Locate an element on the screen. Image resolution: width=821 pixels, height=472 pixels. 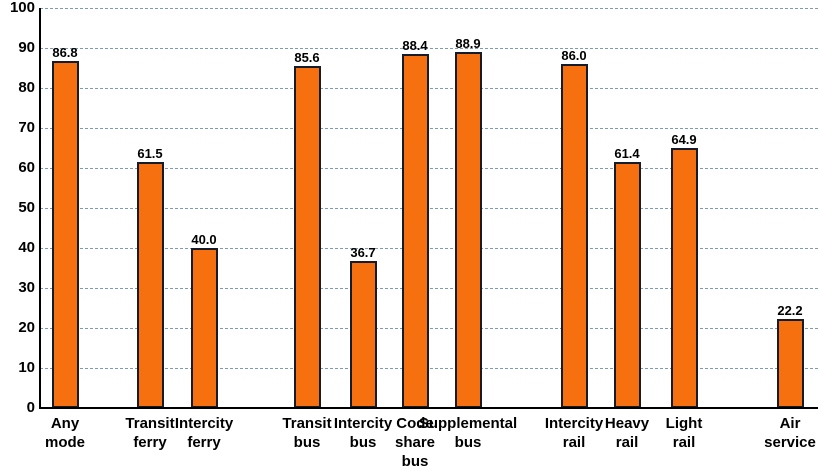
bar-value-label: 64.9 is located at coordinates (684, 139).